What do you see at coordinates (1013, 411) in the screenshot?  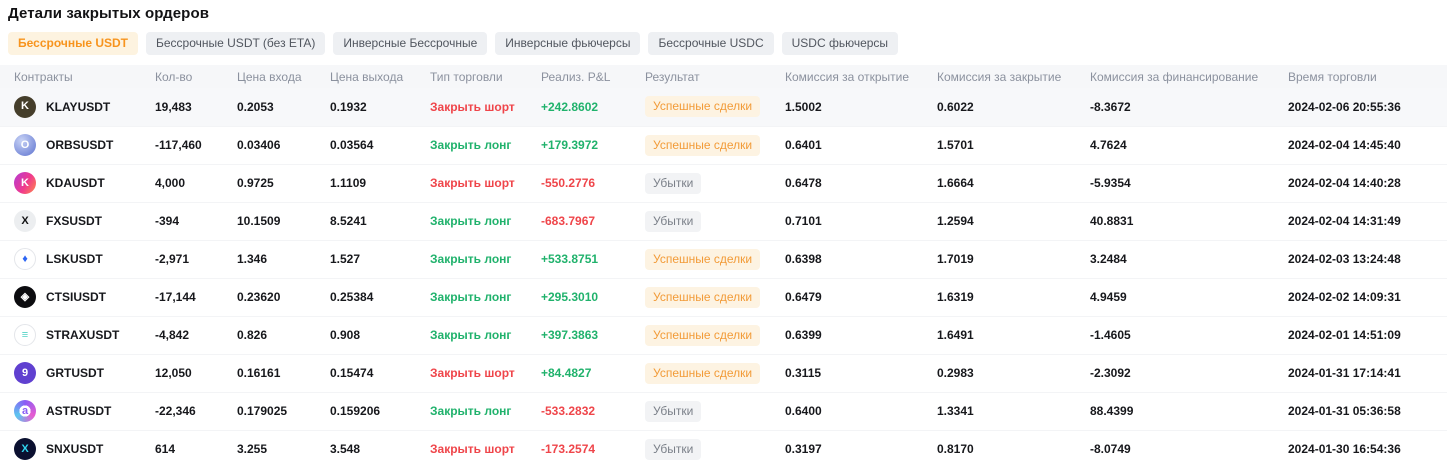 I see `close-fee-cell: 1.3341` at bounding box center [1013, 411].